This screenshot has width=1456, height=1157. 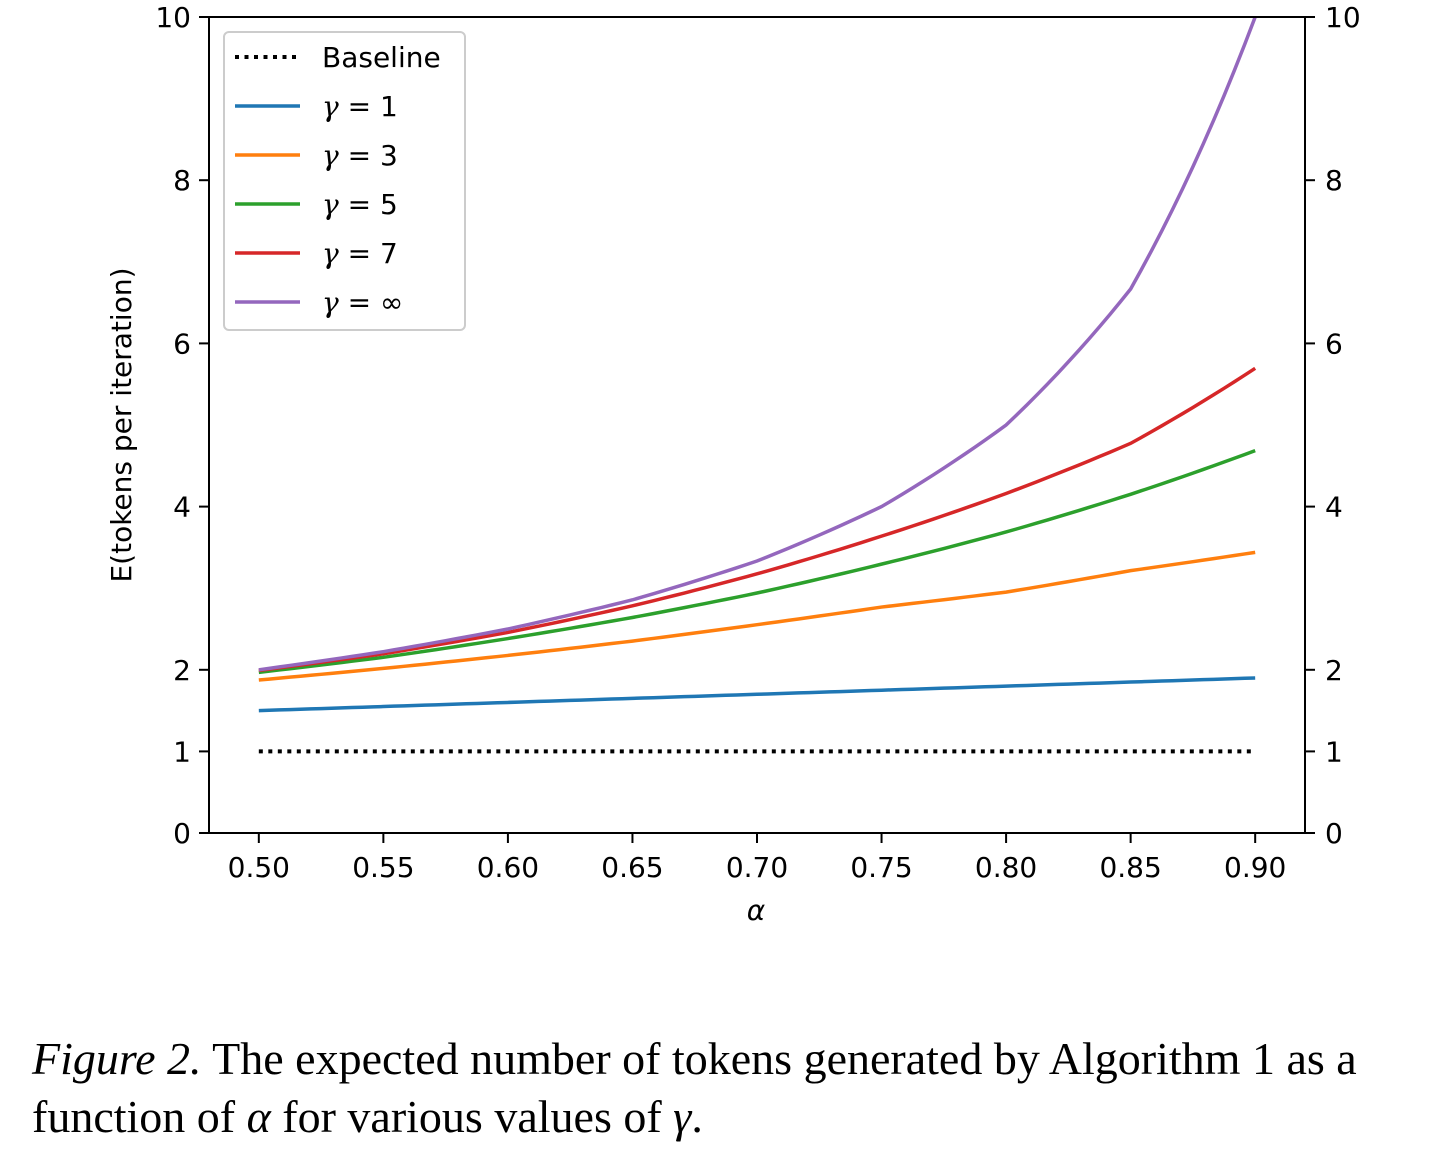 What do you see at coordinates (1255, 867) in the screenshot?
I see `x-tick-label-8: 0.90` at bounding box center [1255, 867].